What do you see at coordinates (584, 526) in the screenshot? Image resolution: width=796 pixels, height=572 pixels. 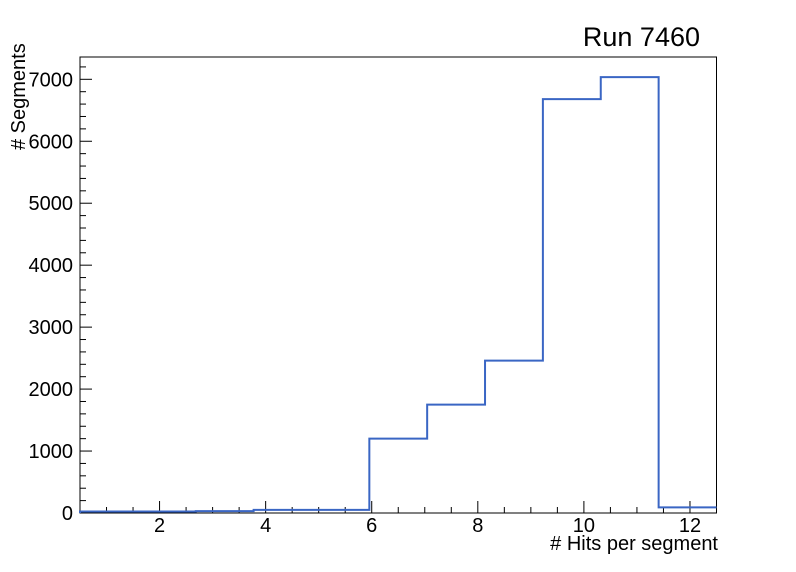 I see `x-tick-label: 10` at bounding box center [584, 526].